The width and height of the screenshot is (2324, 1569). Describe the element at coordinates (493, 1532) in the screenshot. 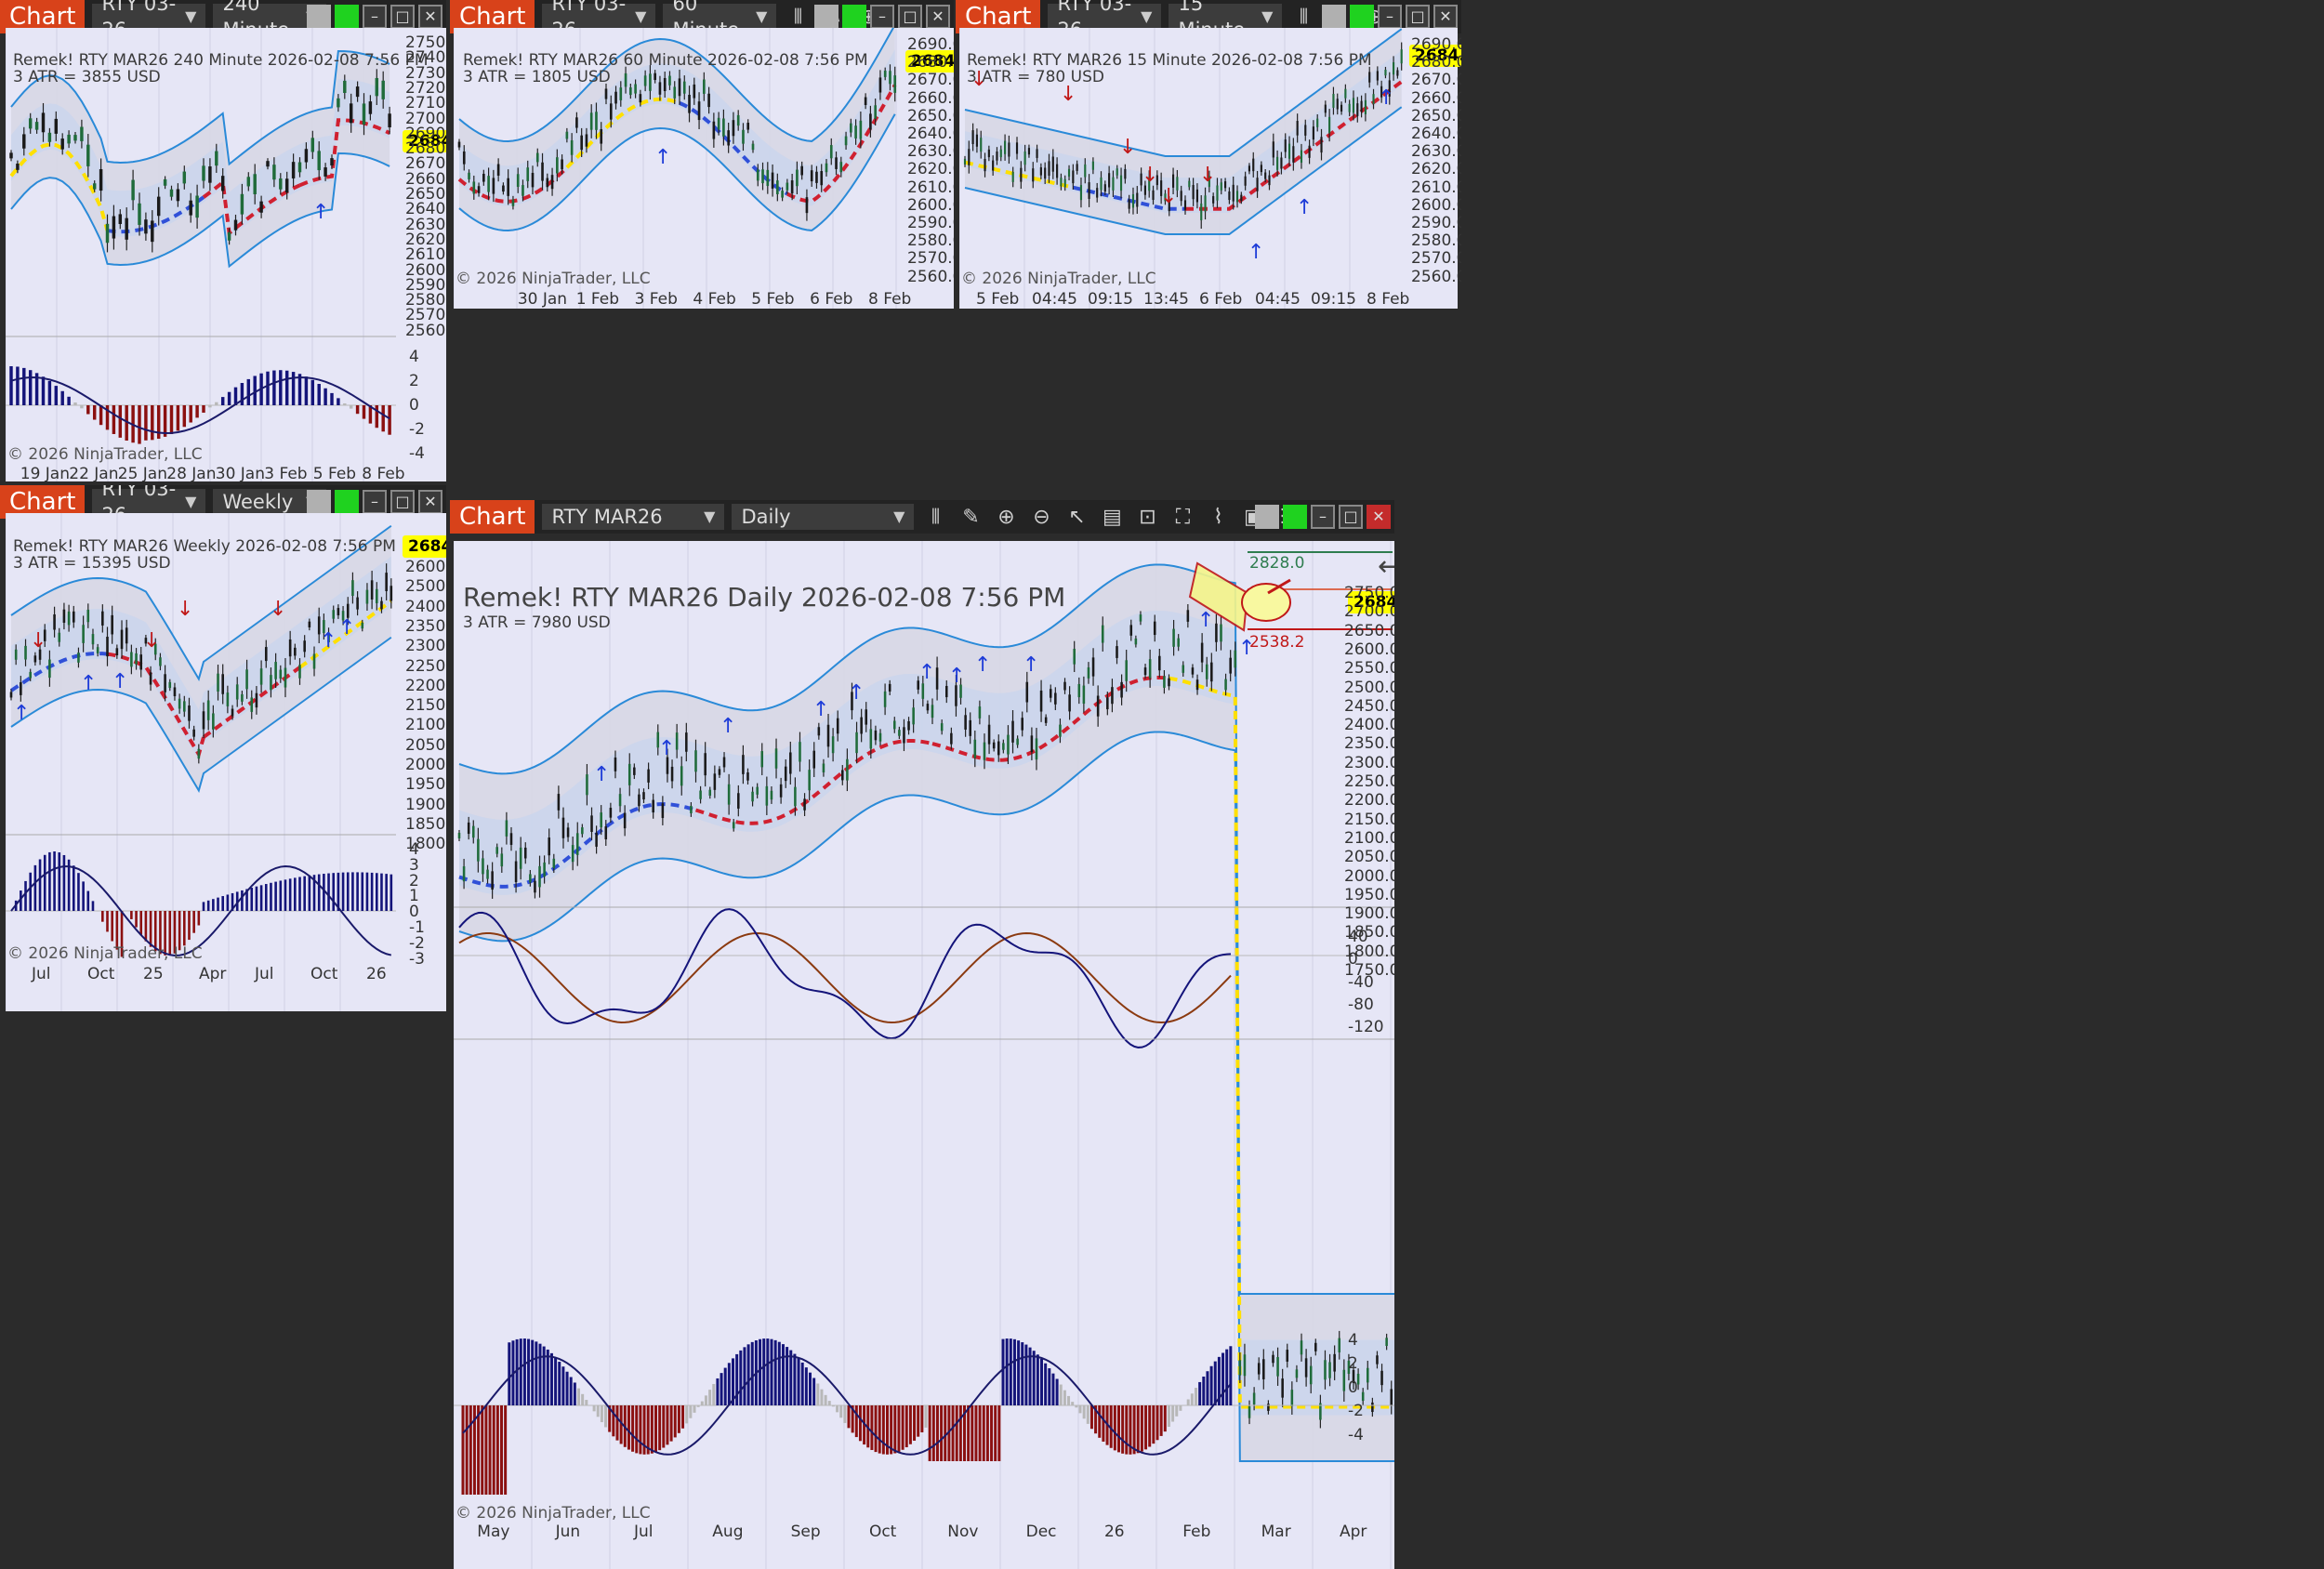

I see `time-tick-label: May` at that location.